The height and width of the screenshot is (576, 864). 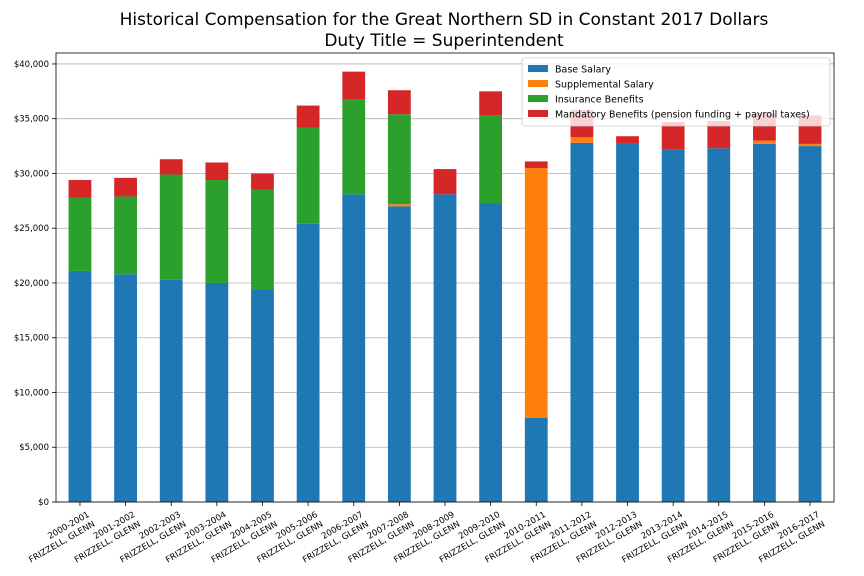 I want to click on bar-mandatory-2001-2002, so click(x=125, y=187).